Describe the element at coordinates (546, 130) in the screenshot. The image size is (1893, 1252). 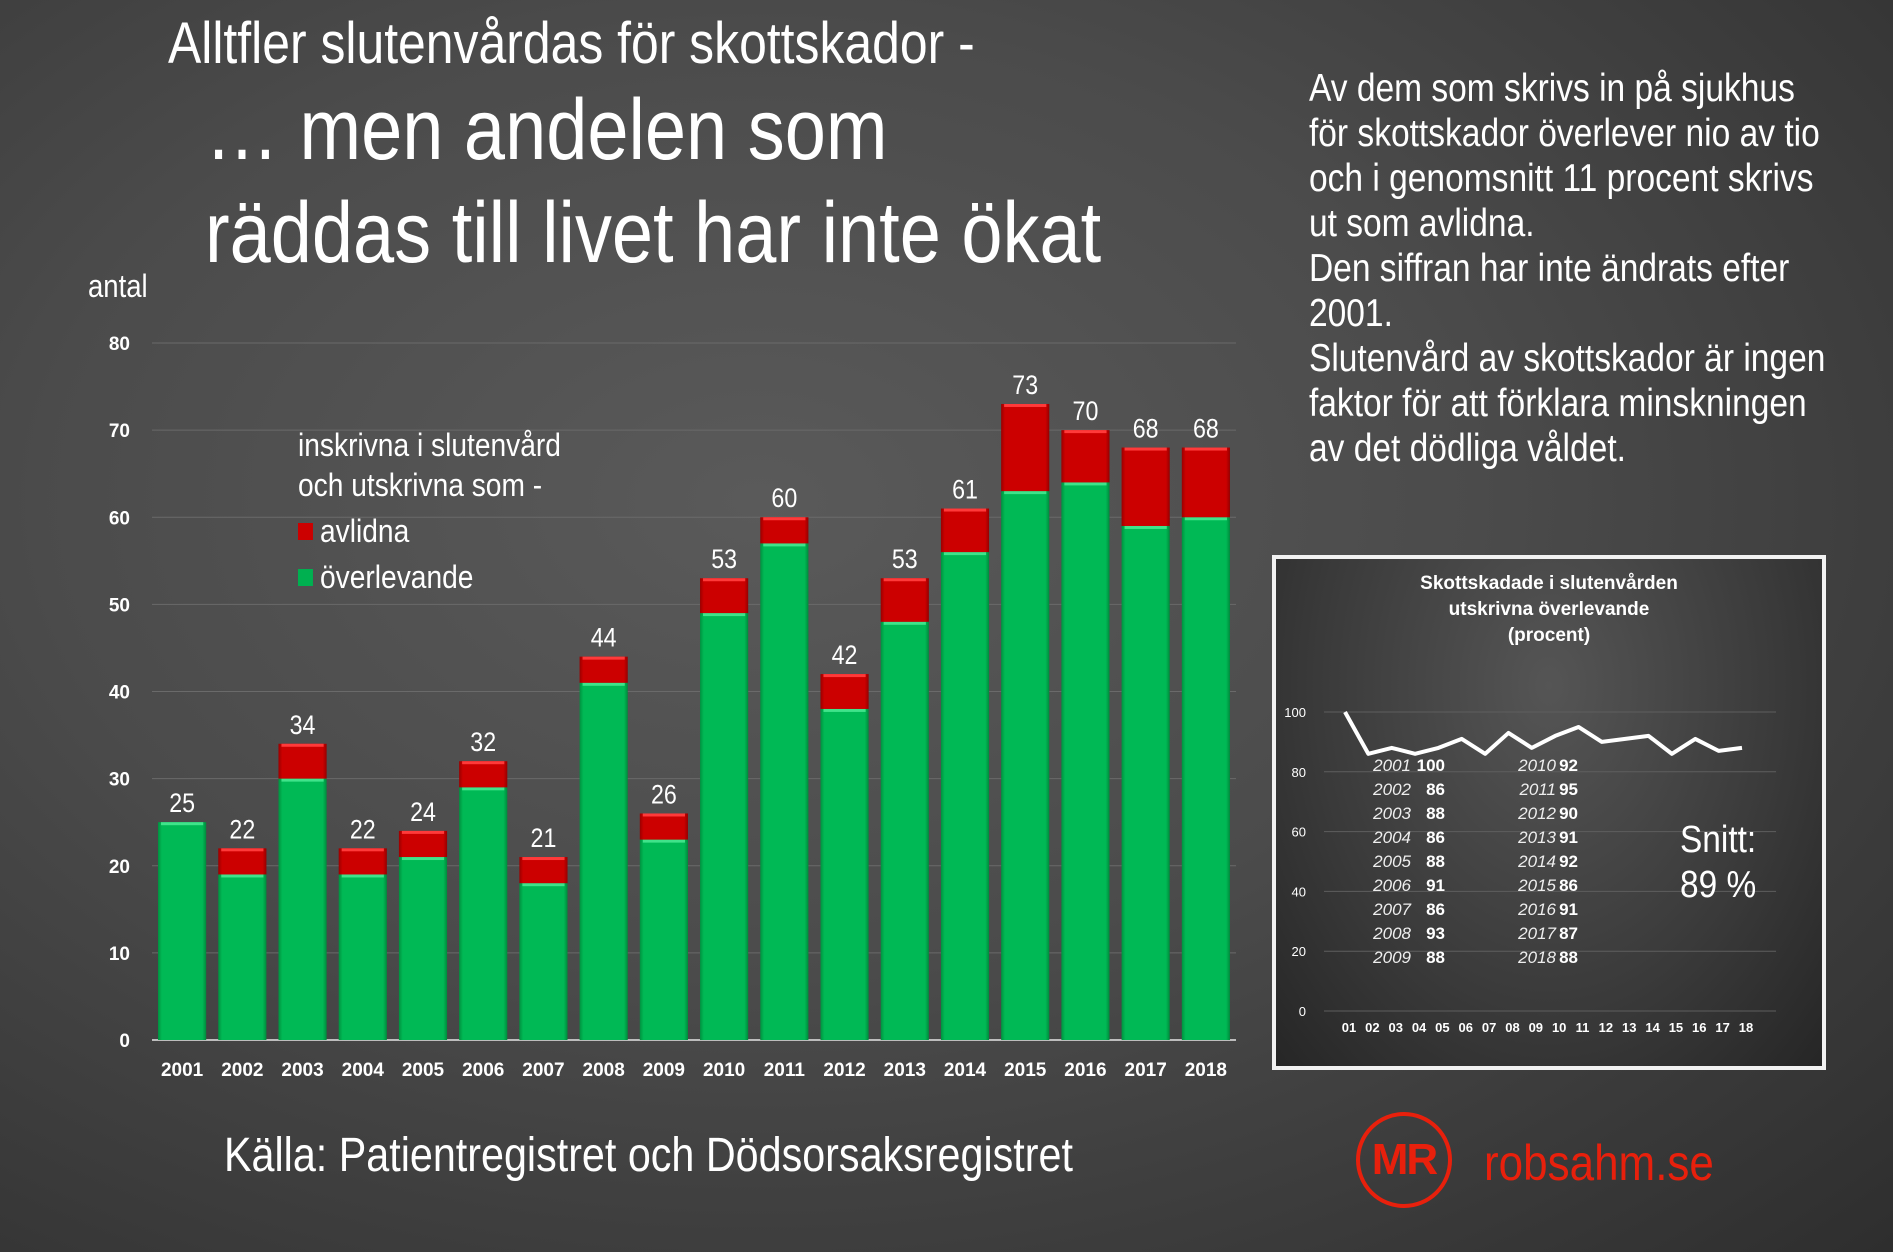
I see `title-line-2: … men andelen som` at that location.